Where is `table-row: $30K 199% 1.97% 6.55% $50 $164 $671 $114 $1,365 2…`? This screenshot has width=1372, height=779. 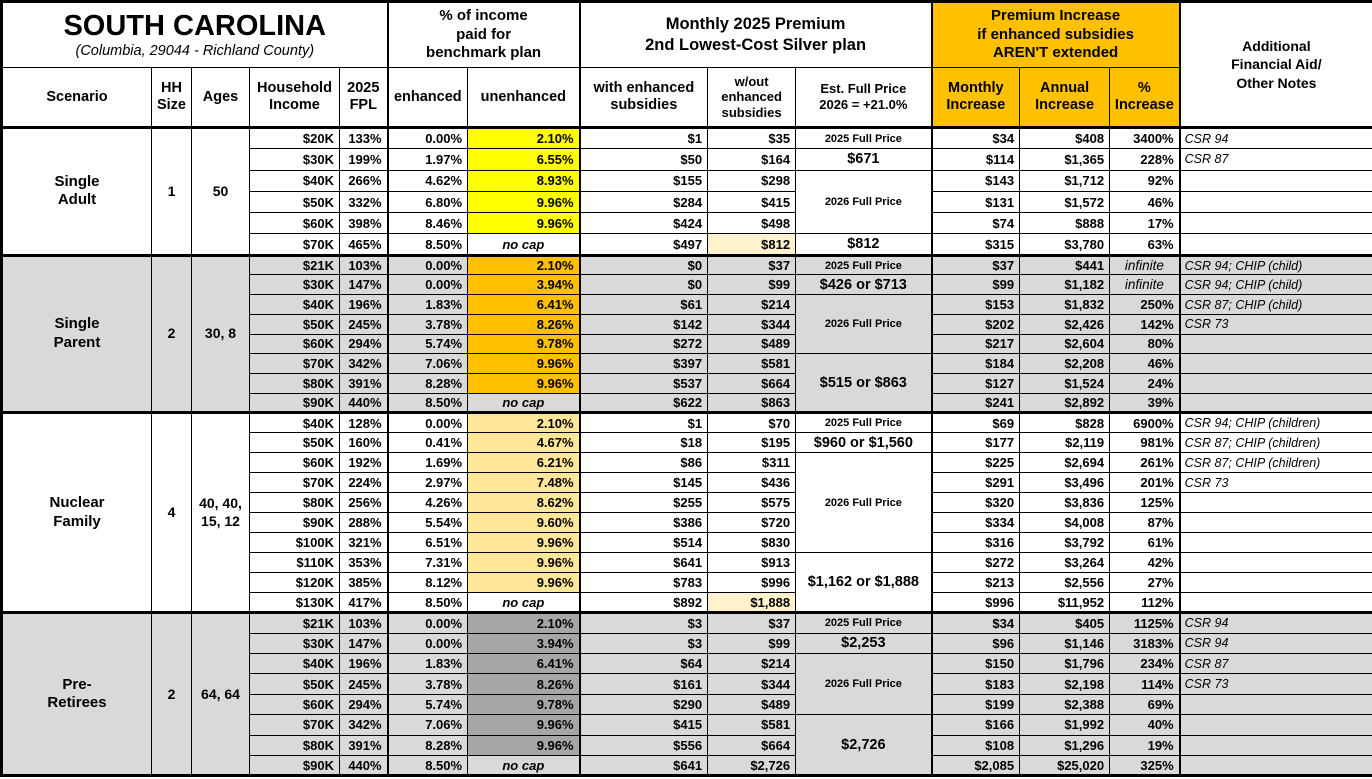 table-row: $30K 199% 1.97% 6.55% $50 $164 $671 $114 $1,365 2… is located at coordinates (687, 159).